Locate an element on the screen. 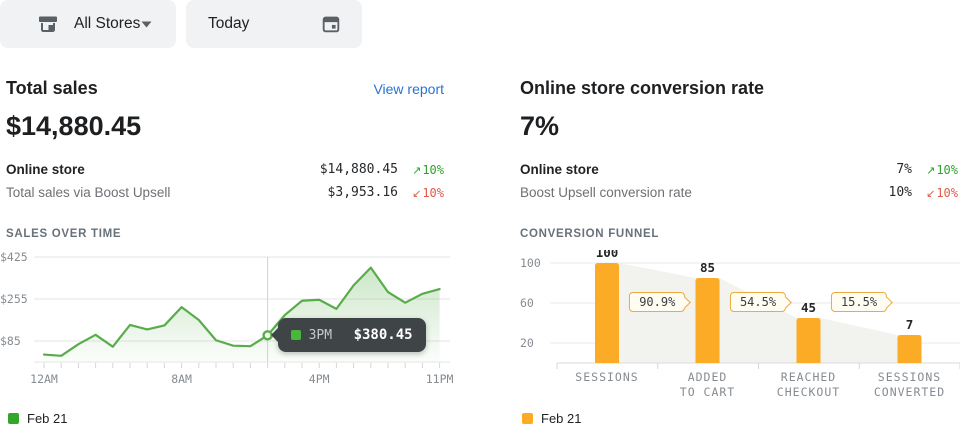 The height and width of the screenshot is (431, 960). metric-value: $3,953.16 is located at coordinates (362, 192).